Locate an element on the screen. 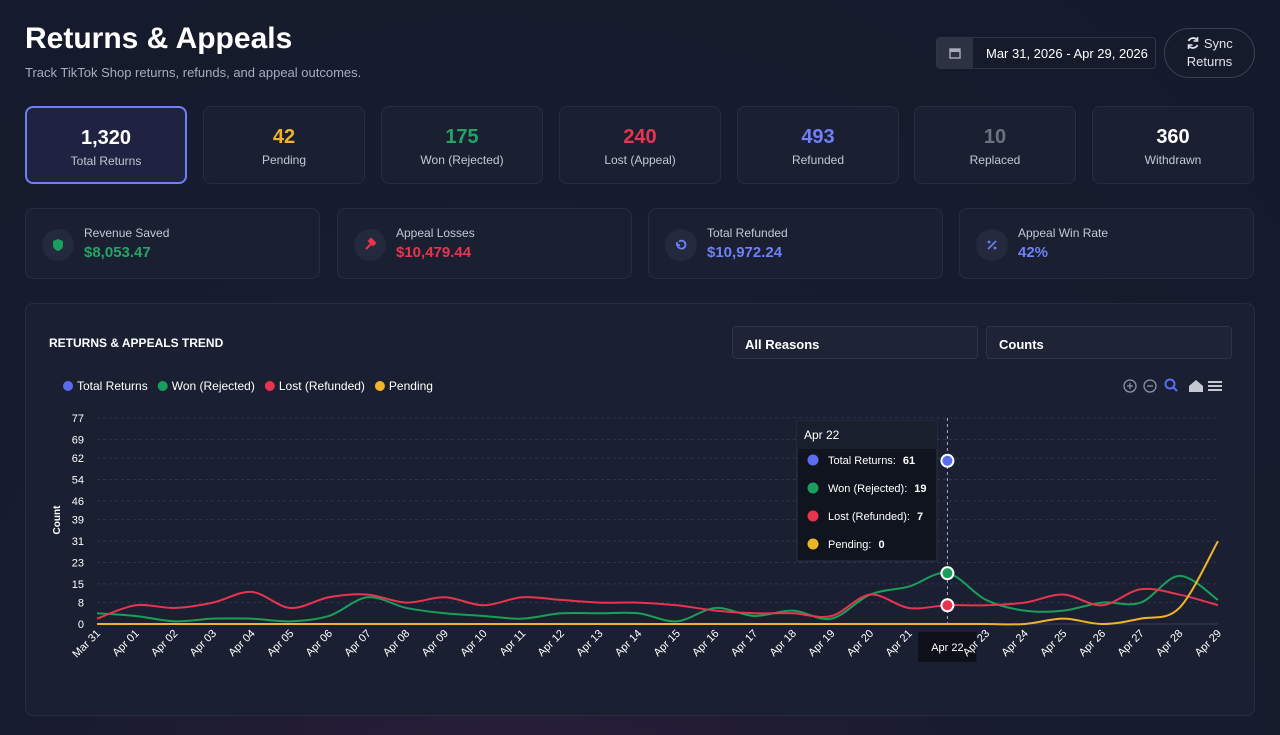 The width and height of the screenshot is (1280, 735). x-tick-label: Apr 14 is located at coordinates (628, 643).